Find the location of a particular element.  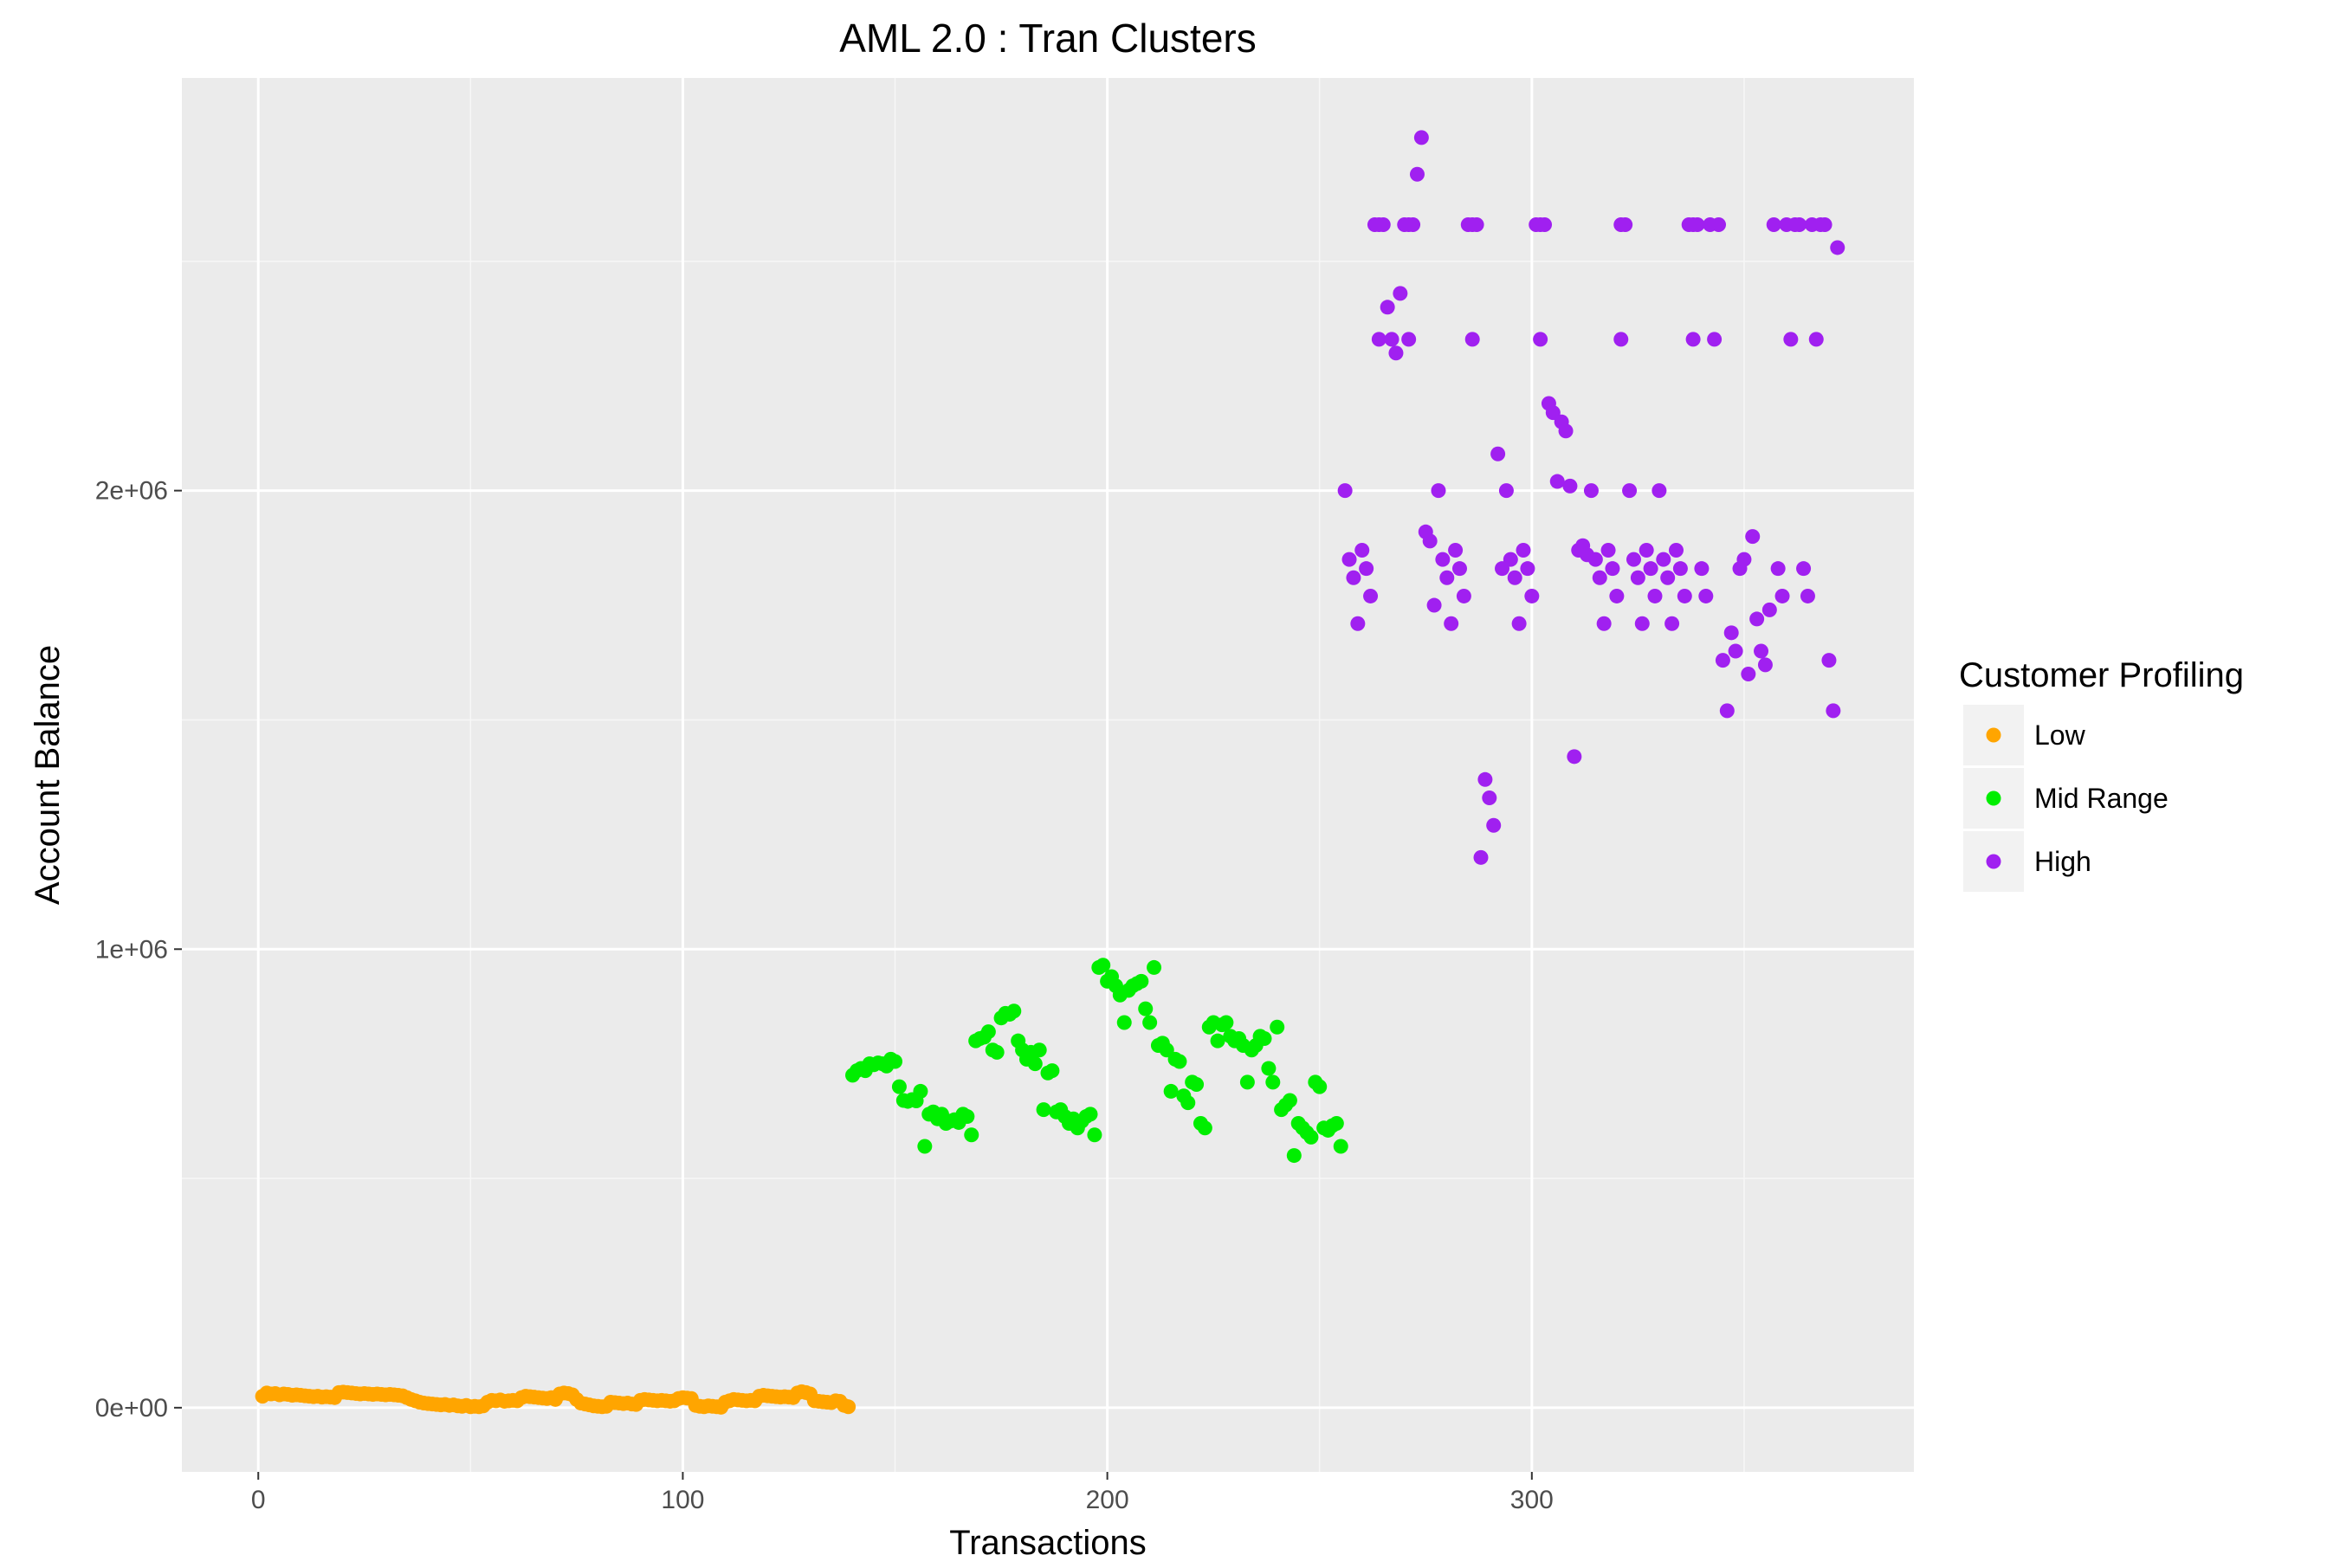

legend-item-low: Low is located at coordinates (2024, 735).